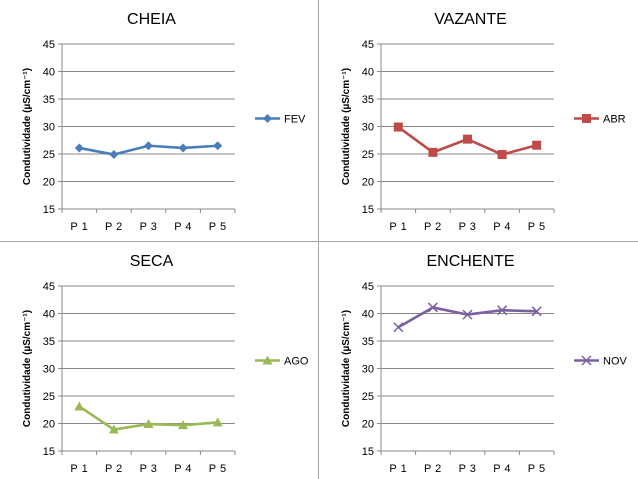 The height and width of the screenshot is (479, 638). I want to click on data-point-nov-3-stroke-b, so click(467, 314).